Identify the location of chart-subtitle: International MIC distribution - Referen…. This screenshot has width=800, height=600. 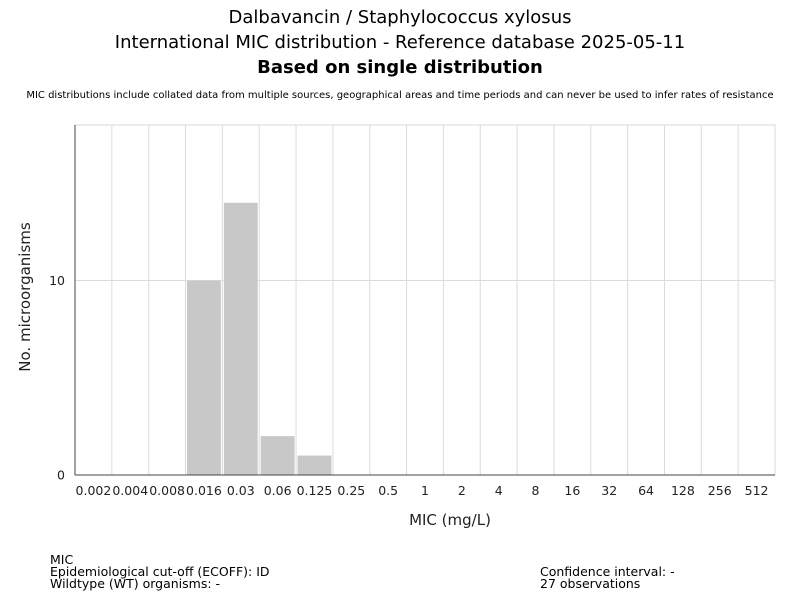
(400, 42).